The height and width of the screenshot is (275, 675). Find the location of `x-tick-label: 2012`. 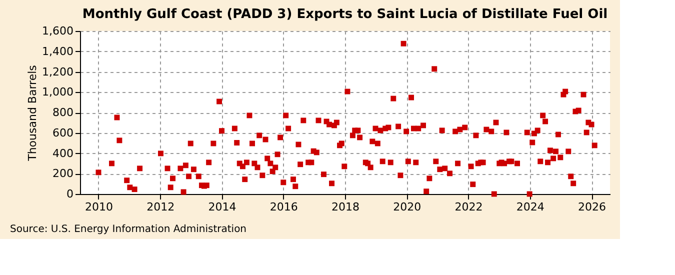

x-tick-label: 2012 is located at coordinates (160, 207).